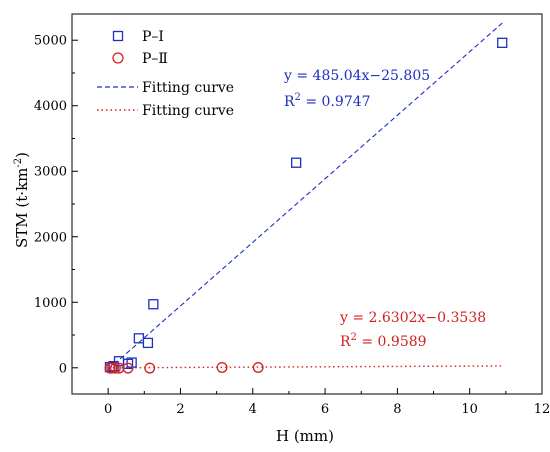 The height and width of the screenshot is (452, 550). Describe the element at coordinates (289, 102) in the screenshot. I see `fit1-r2-prefix: R` at that location.